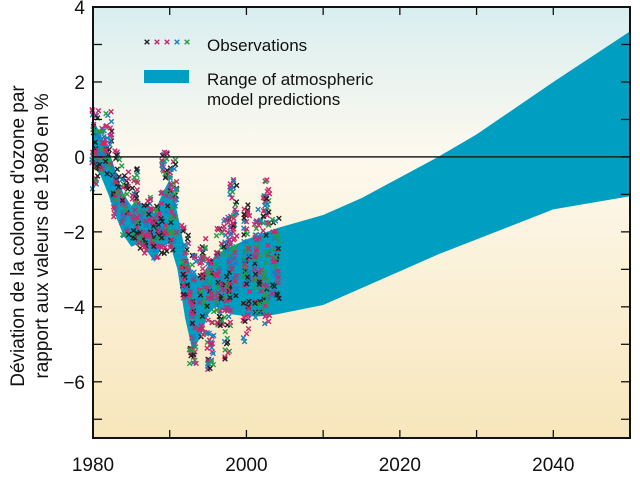  I want to click on x-tick-label: 2000, so click(246, 465).